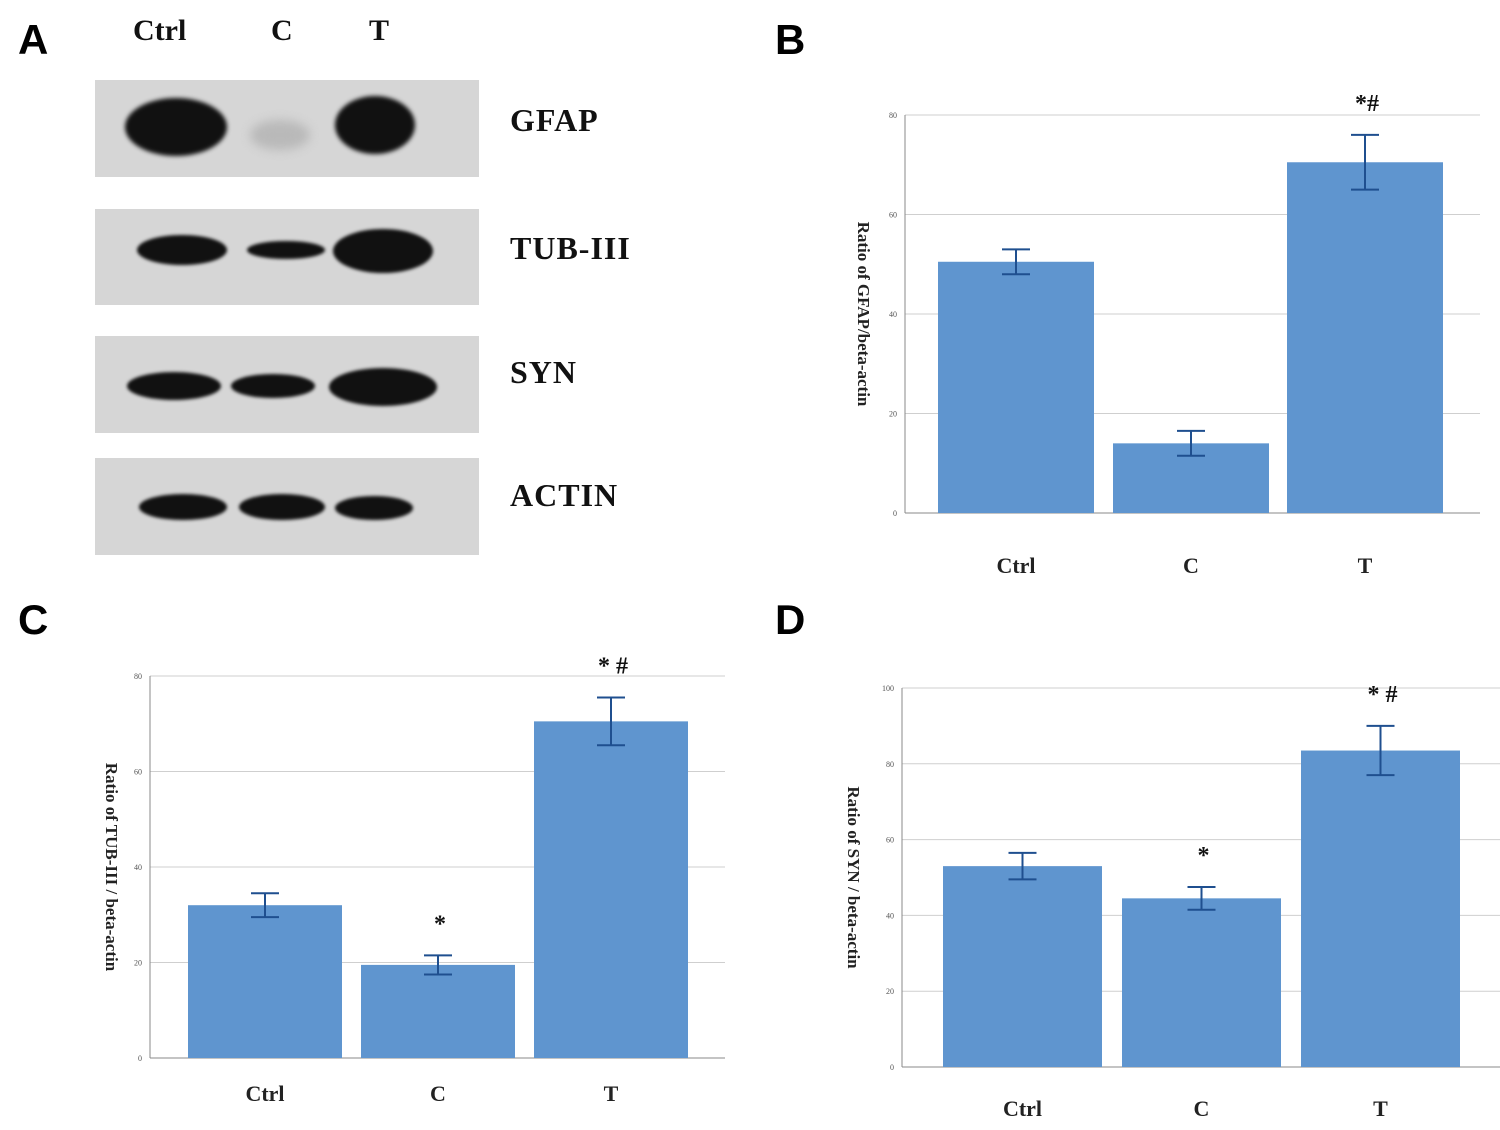  I want to click on band-syn-ctrl, so click(174, 386).